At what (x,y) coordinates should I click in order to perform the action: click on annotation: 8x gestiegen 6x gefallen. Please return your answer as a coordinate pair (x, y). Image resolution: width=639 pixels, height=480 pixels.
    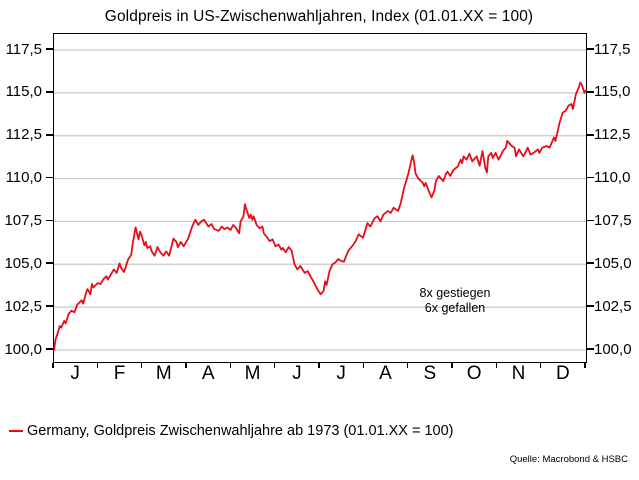
    Looking at the image, I should click on (455, 300).